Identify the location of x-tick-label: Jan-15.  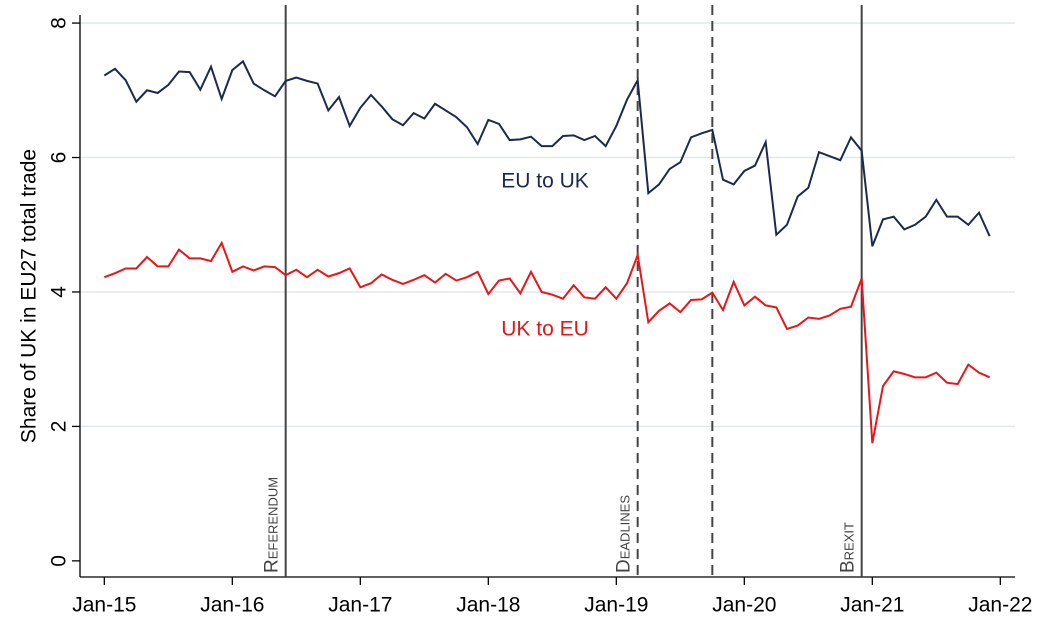
(104, 605).